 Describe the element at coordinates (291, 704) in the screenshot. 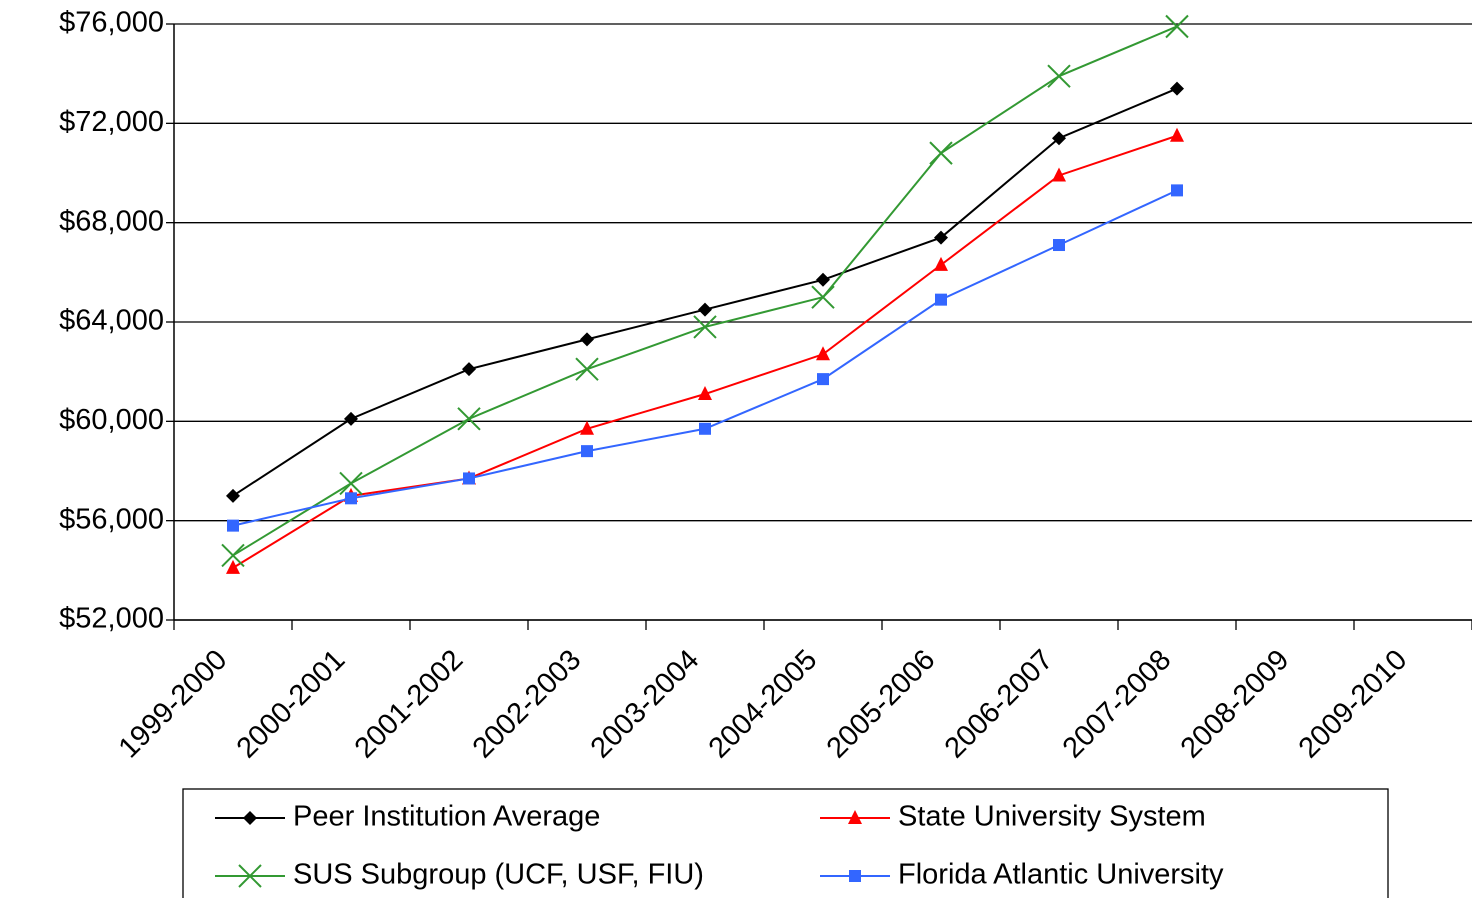

I see `x-tick-label: 2000-2001` at that location.